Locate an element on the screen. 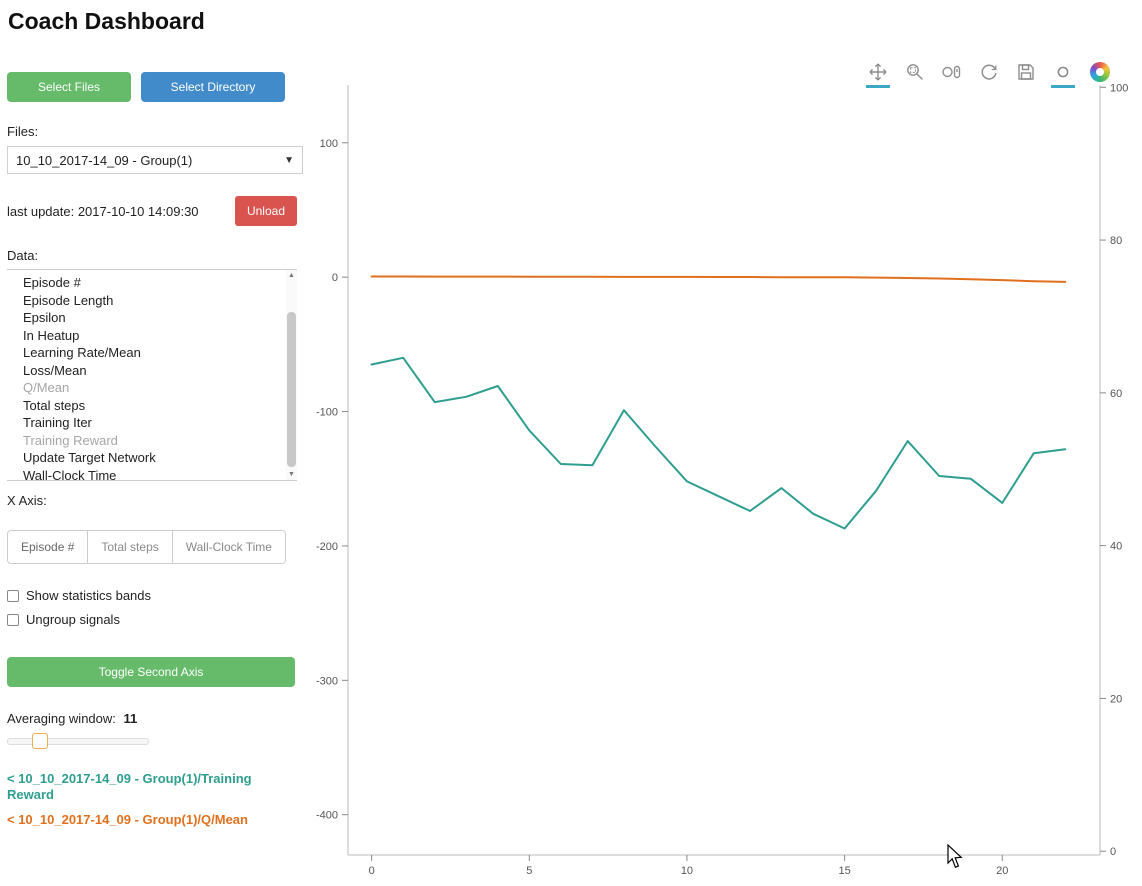 The width and height of the screenshot is (1142, 886). data-list-item: Training Iter is located at coordinates (57, 422).